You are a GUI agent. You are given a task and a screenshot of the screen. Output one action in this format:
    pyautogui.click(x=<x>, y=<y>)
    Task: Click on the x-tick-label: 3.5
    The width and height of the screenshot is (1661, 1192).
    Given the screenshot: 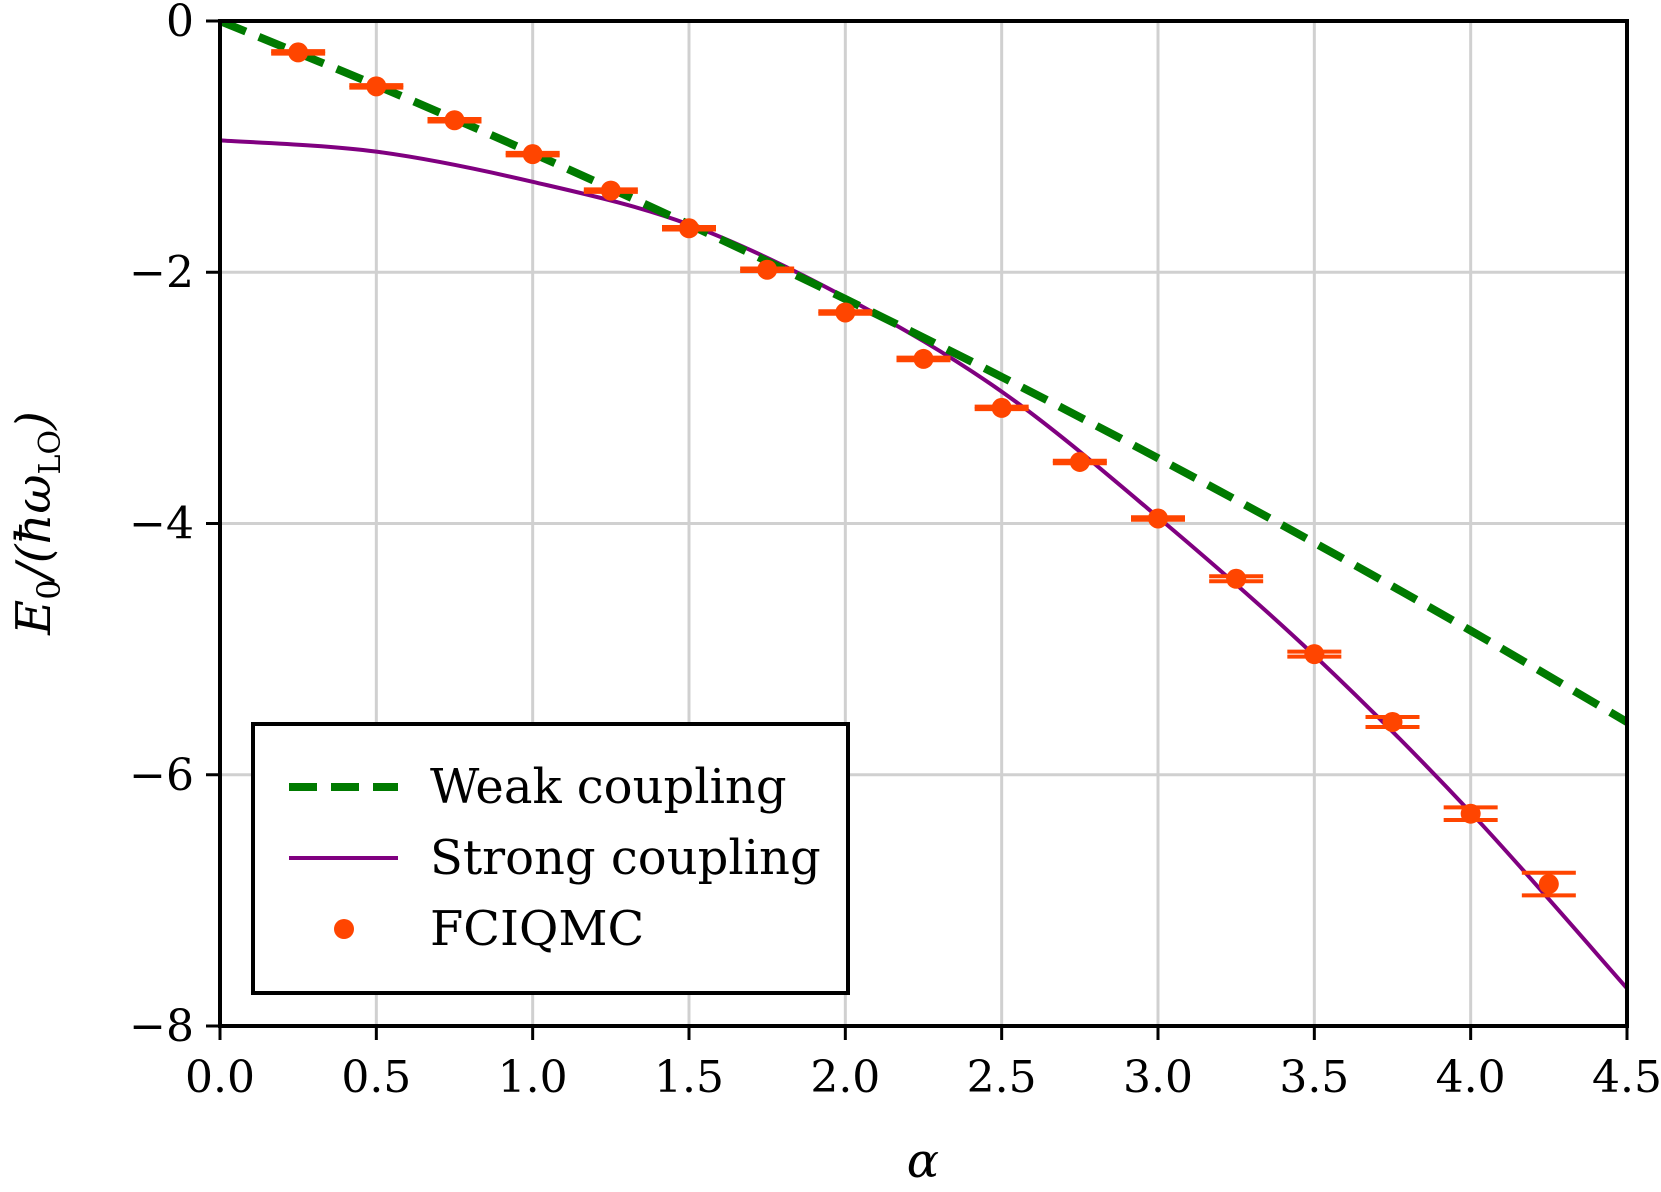 What is the action you would take?
    pyautogui.click(x=1314, y=1077)
    